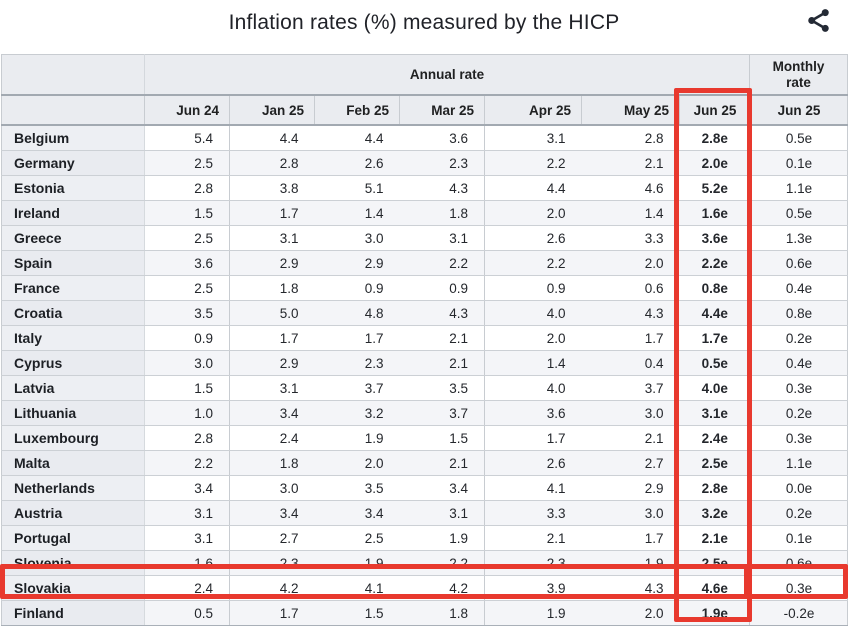 This screenshot has width=848, height=626. What do you see at coordinates (272, 110) in the screenshot?
I see `column-header: Jan 25` at bounding box center [272, 110].